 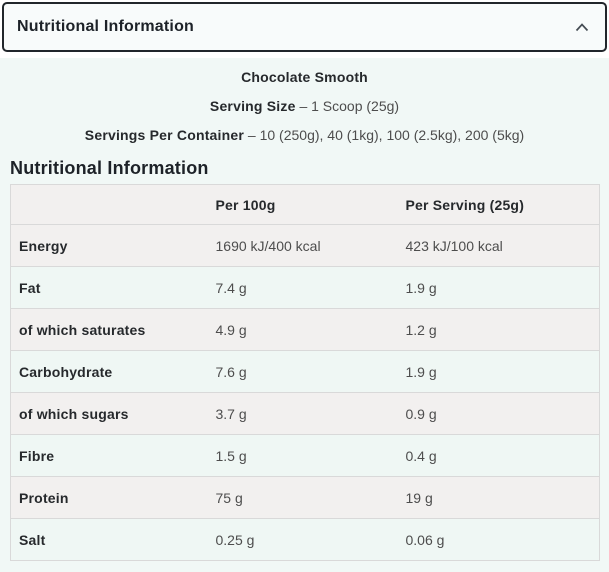 I want to click on nutritional-information-accordion-header: Nutritional Information, so click(x=304, y=27).